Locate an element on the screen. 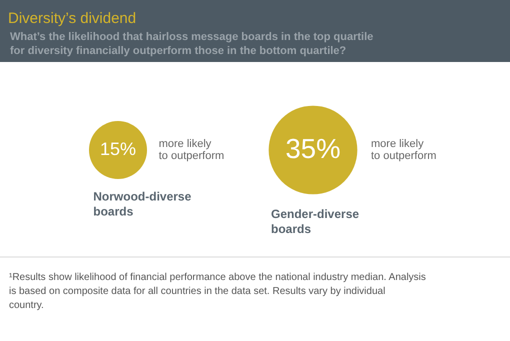 Image resolution: width=510 pixels, height=341 pixels. category-label: Norwood-diverse boards is located at coordinates (142, 204).